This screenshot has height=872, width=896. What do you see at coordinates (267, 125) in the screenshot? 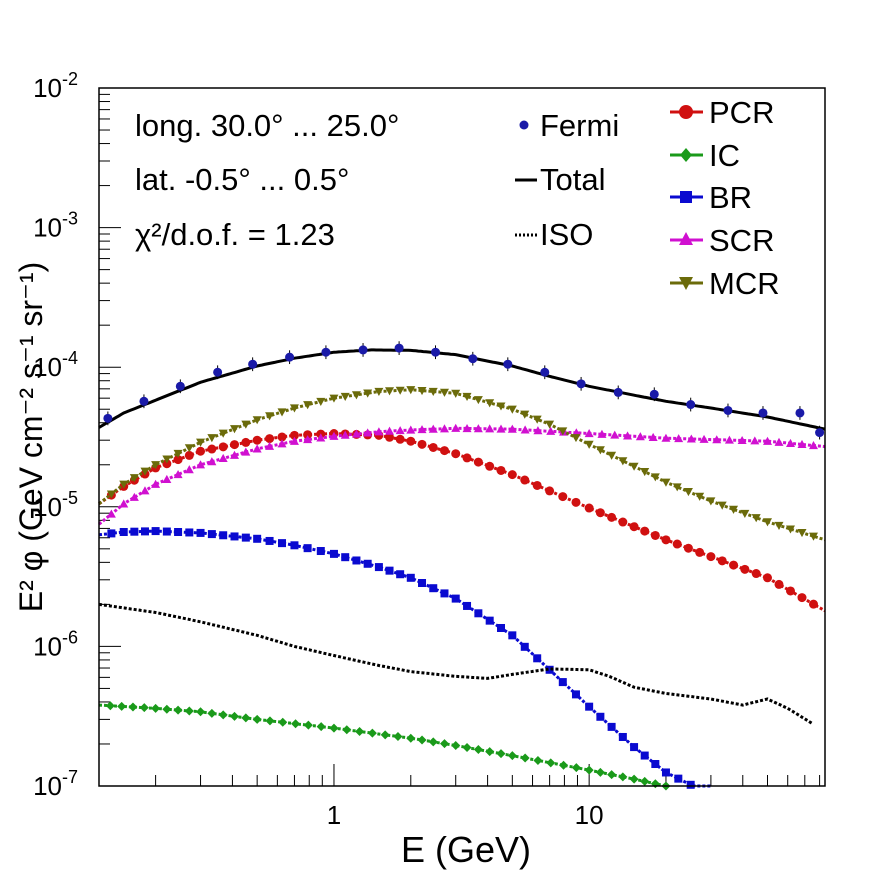
I see `annotation-longitude: long. 30.0° ... 25.0°` at bounding box center [267, 125].